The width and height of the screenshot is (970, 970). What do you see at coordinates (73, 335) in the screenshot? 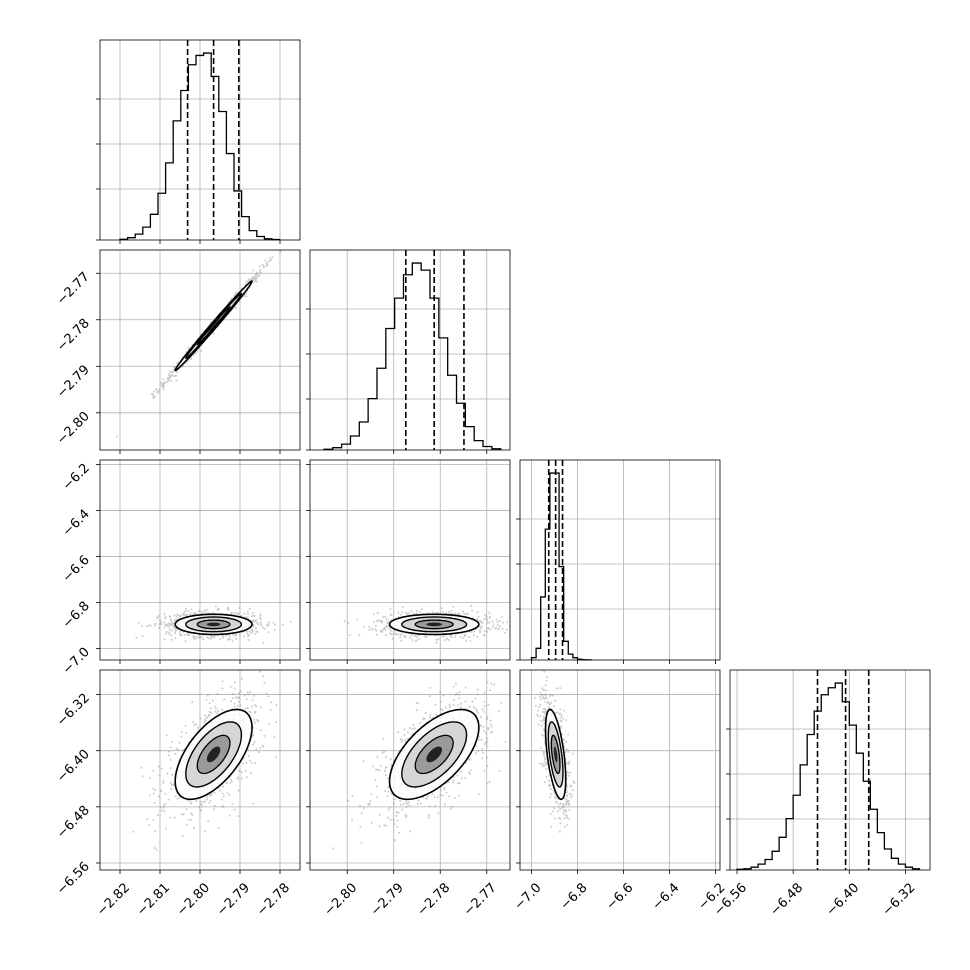
I see `y-tick-label: −2.78` at bounding box center [73, 335].